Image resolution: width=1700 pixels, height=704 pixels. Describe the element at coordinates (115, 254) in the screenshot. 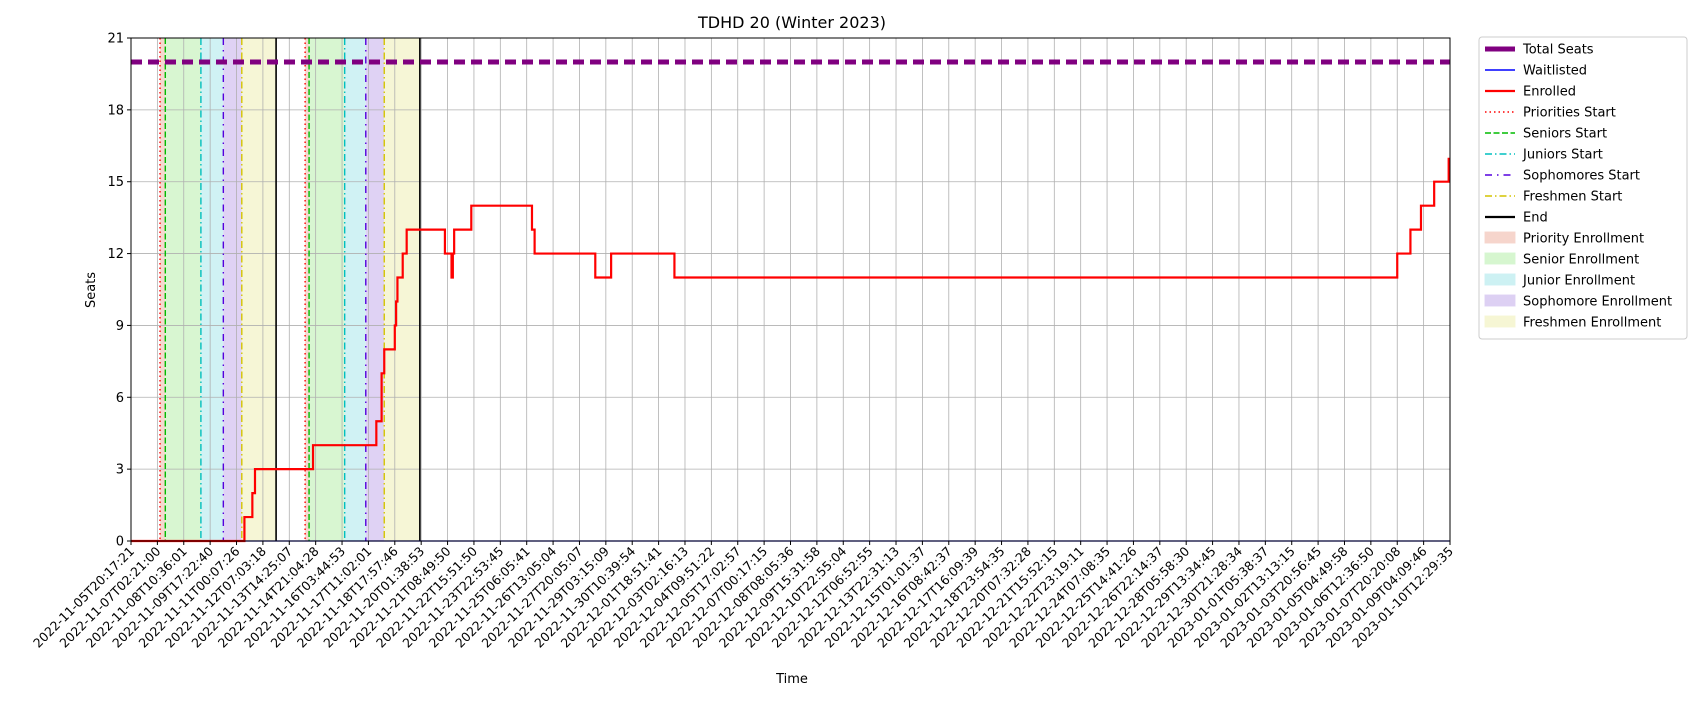

I see `y-tick-label: 12` at that location.